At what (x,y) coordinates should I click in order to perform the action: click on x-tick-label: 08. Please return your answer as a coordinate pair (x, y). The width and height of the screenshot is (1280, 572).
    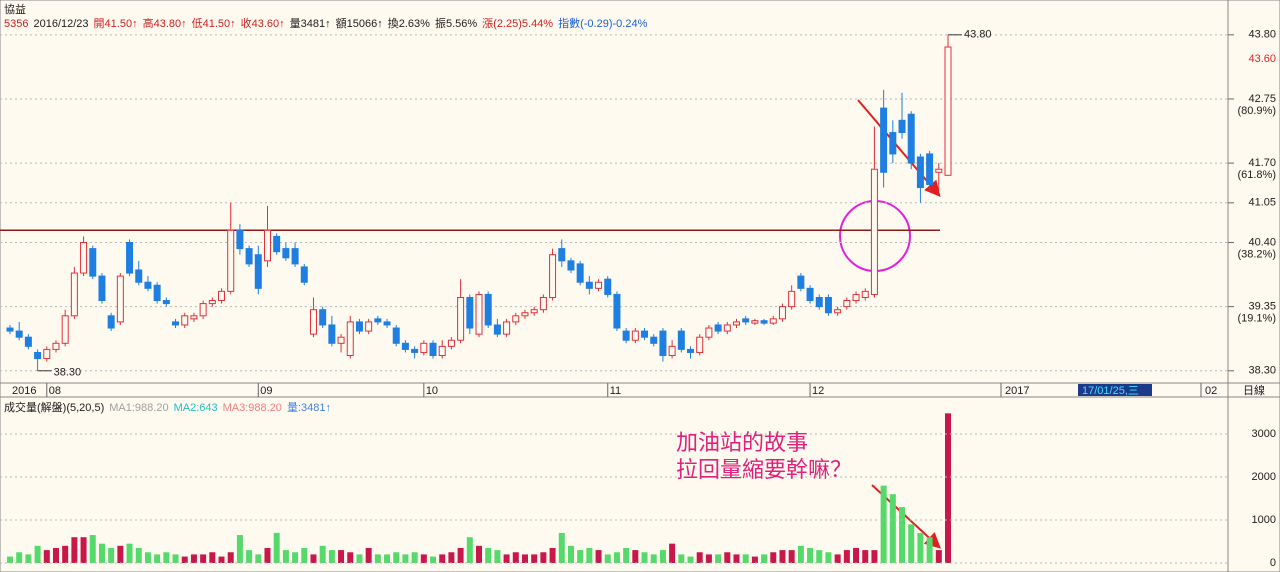
    Looking at the image, I should click on (55, 391).